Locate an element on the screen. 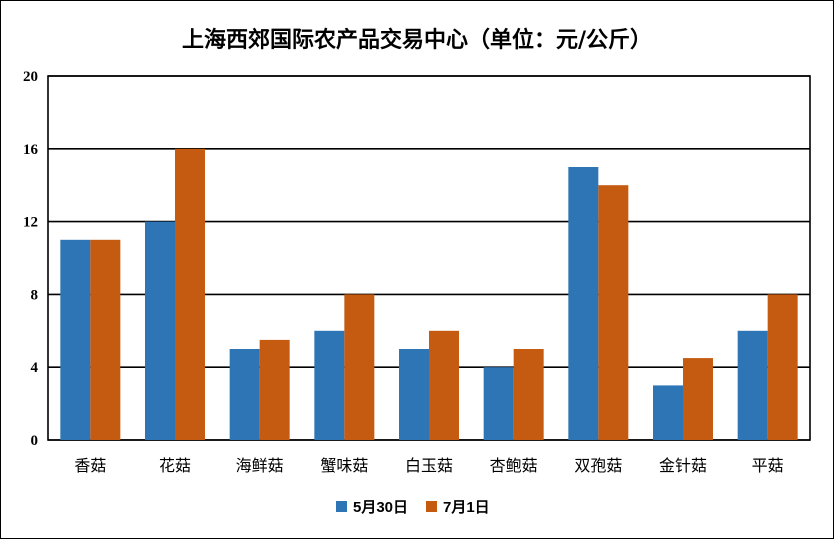 The height and width of the screenshot is (539, 834). x-axis-categories: 香菇 花菇 海鲜菇 蟹味菇 白玉菇 杏鲍菇 双孢菇 金针菇 平菇 is located at coordinates (428, 465).